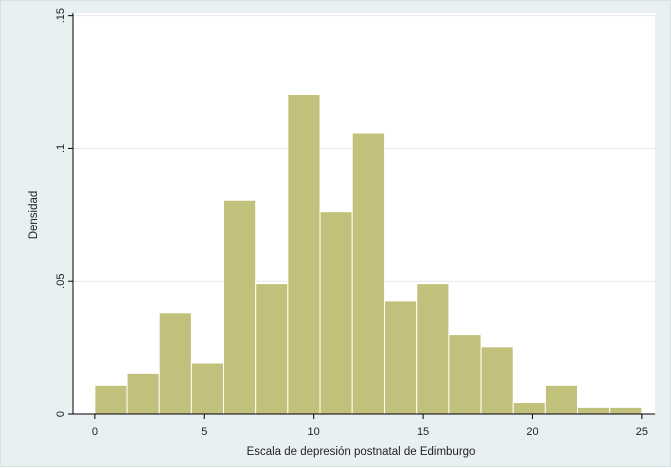 The image size is (671, 468). I want to click on x-axis-ticks: 0 5 10 15 20 25, so click(370, 426).